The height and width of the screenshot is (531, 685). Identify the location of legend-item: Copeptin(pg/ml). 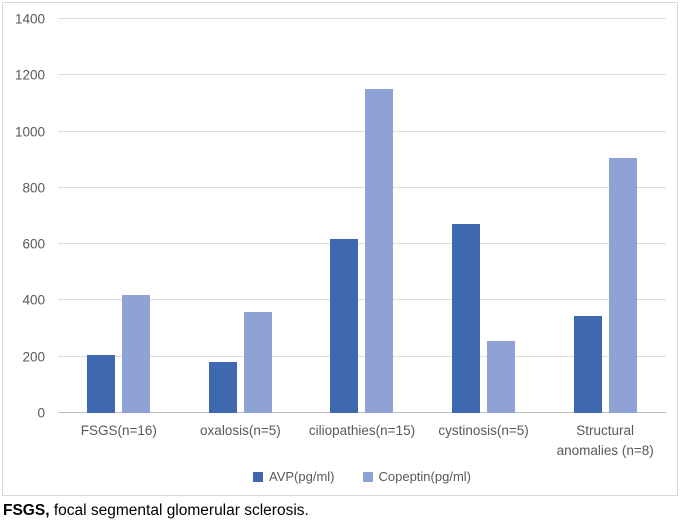
(417, 476).